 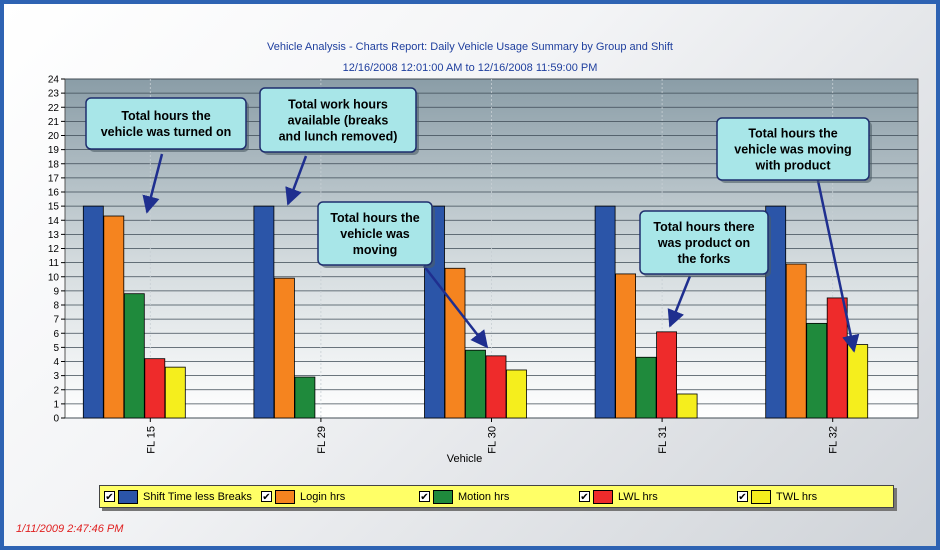 I want to click on x-tick-label: FL 15, so click(x=151, y=440).